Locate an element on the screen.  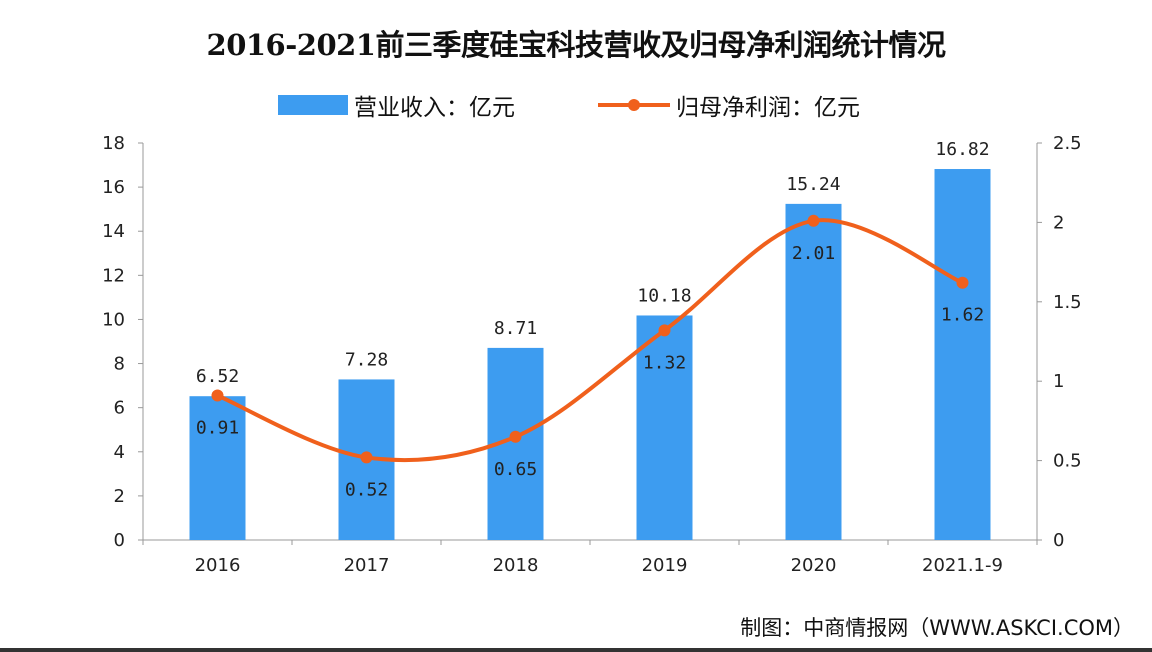
legend-item-profit: 归母净利润：亿元 is located at coordinates (729, 105).